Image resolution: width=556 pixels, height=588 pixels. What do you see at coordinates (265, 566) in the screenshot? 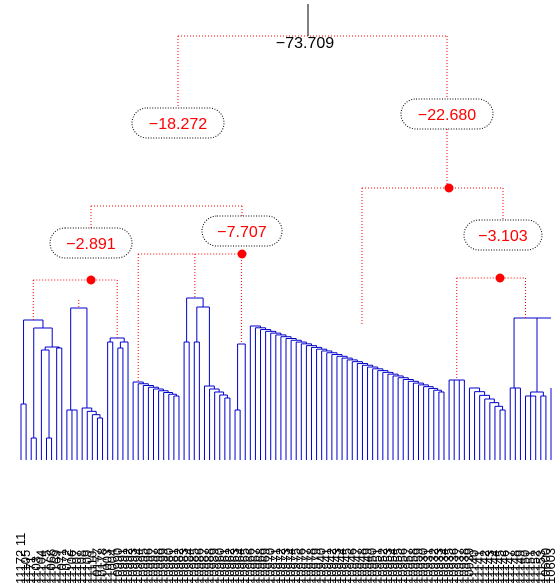
I see `leaf-label: 10969` at bounding box center [265, 566].